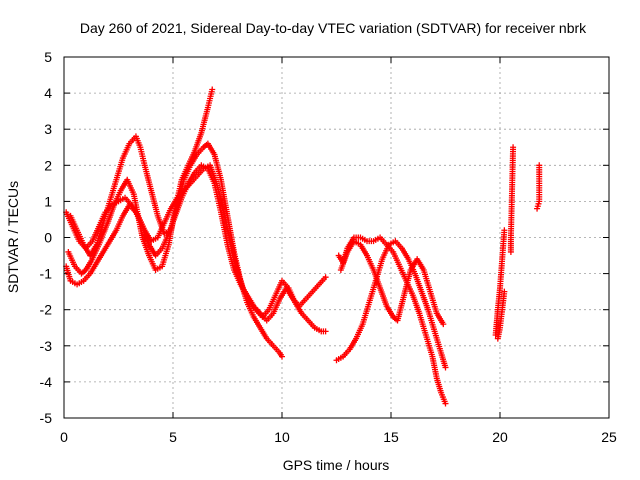 The height and width of the screenshot is (480, 640). What do you see at coordinates (48, 238) in the screenshot?
I see `y-tick-label: 0` at bounding box center [48, 238].